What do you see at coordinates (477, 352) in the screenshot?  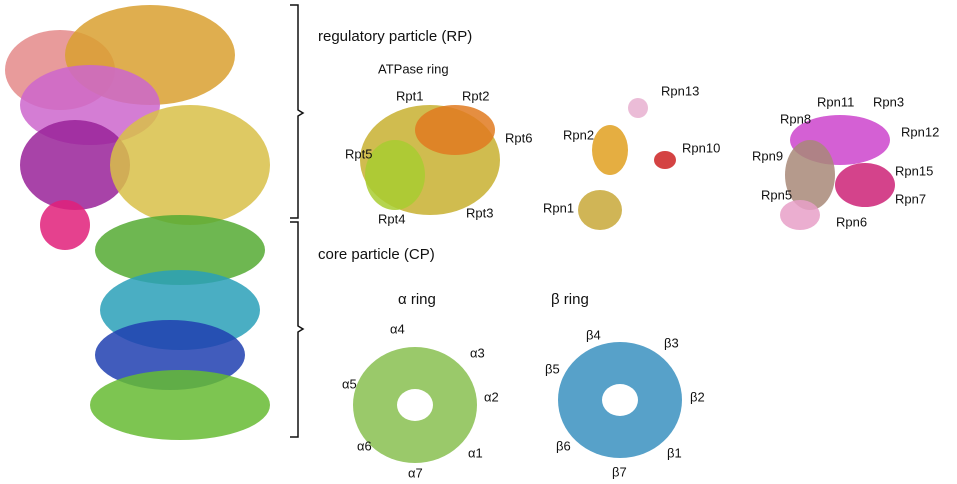 I see `subunit-label: α3` at bounding box center [477, 352].